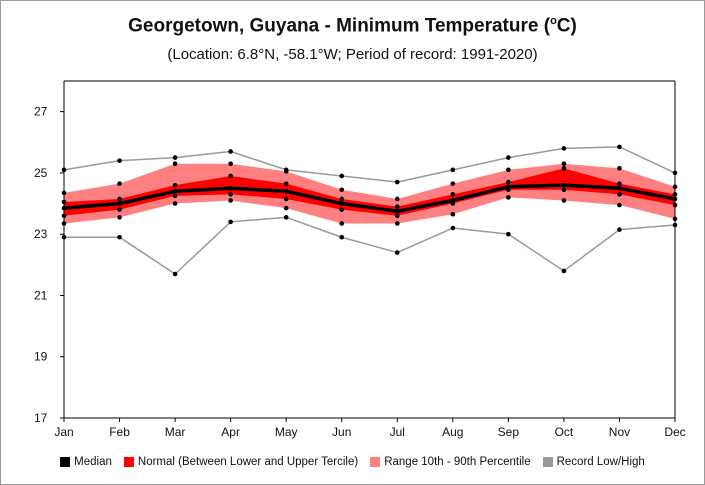 This screenshot has height=485, width=705. Describe the element at coordinates (41, 295) in the screenshot. I see `y-tick-label: 21` at that location.